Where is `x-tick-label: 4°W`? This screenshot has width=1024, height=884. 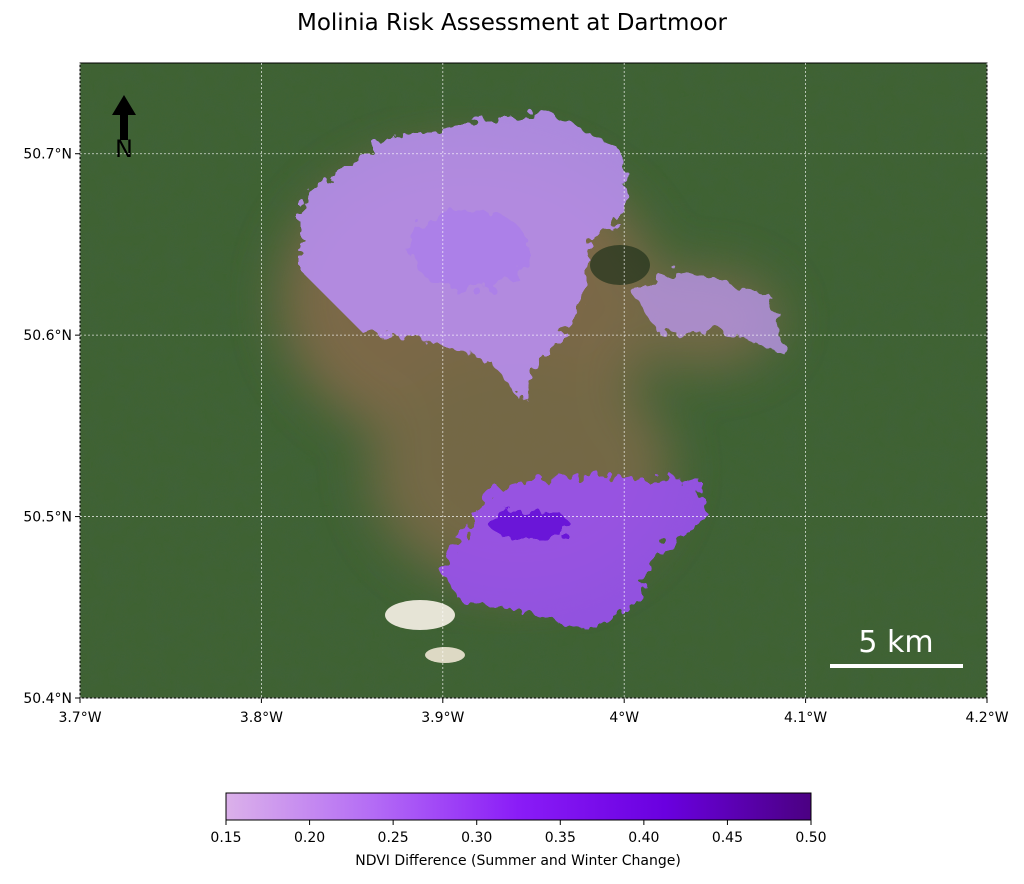 x-tick-label: 4°W is located at coordinates (624, 718).